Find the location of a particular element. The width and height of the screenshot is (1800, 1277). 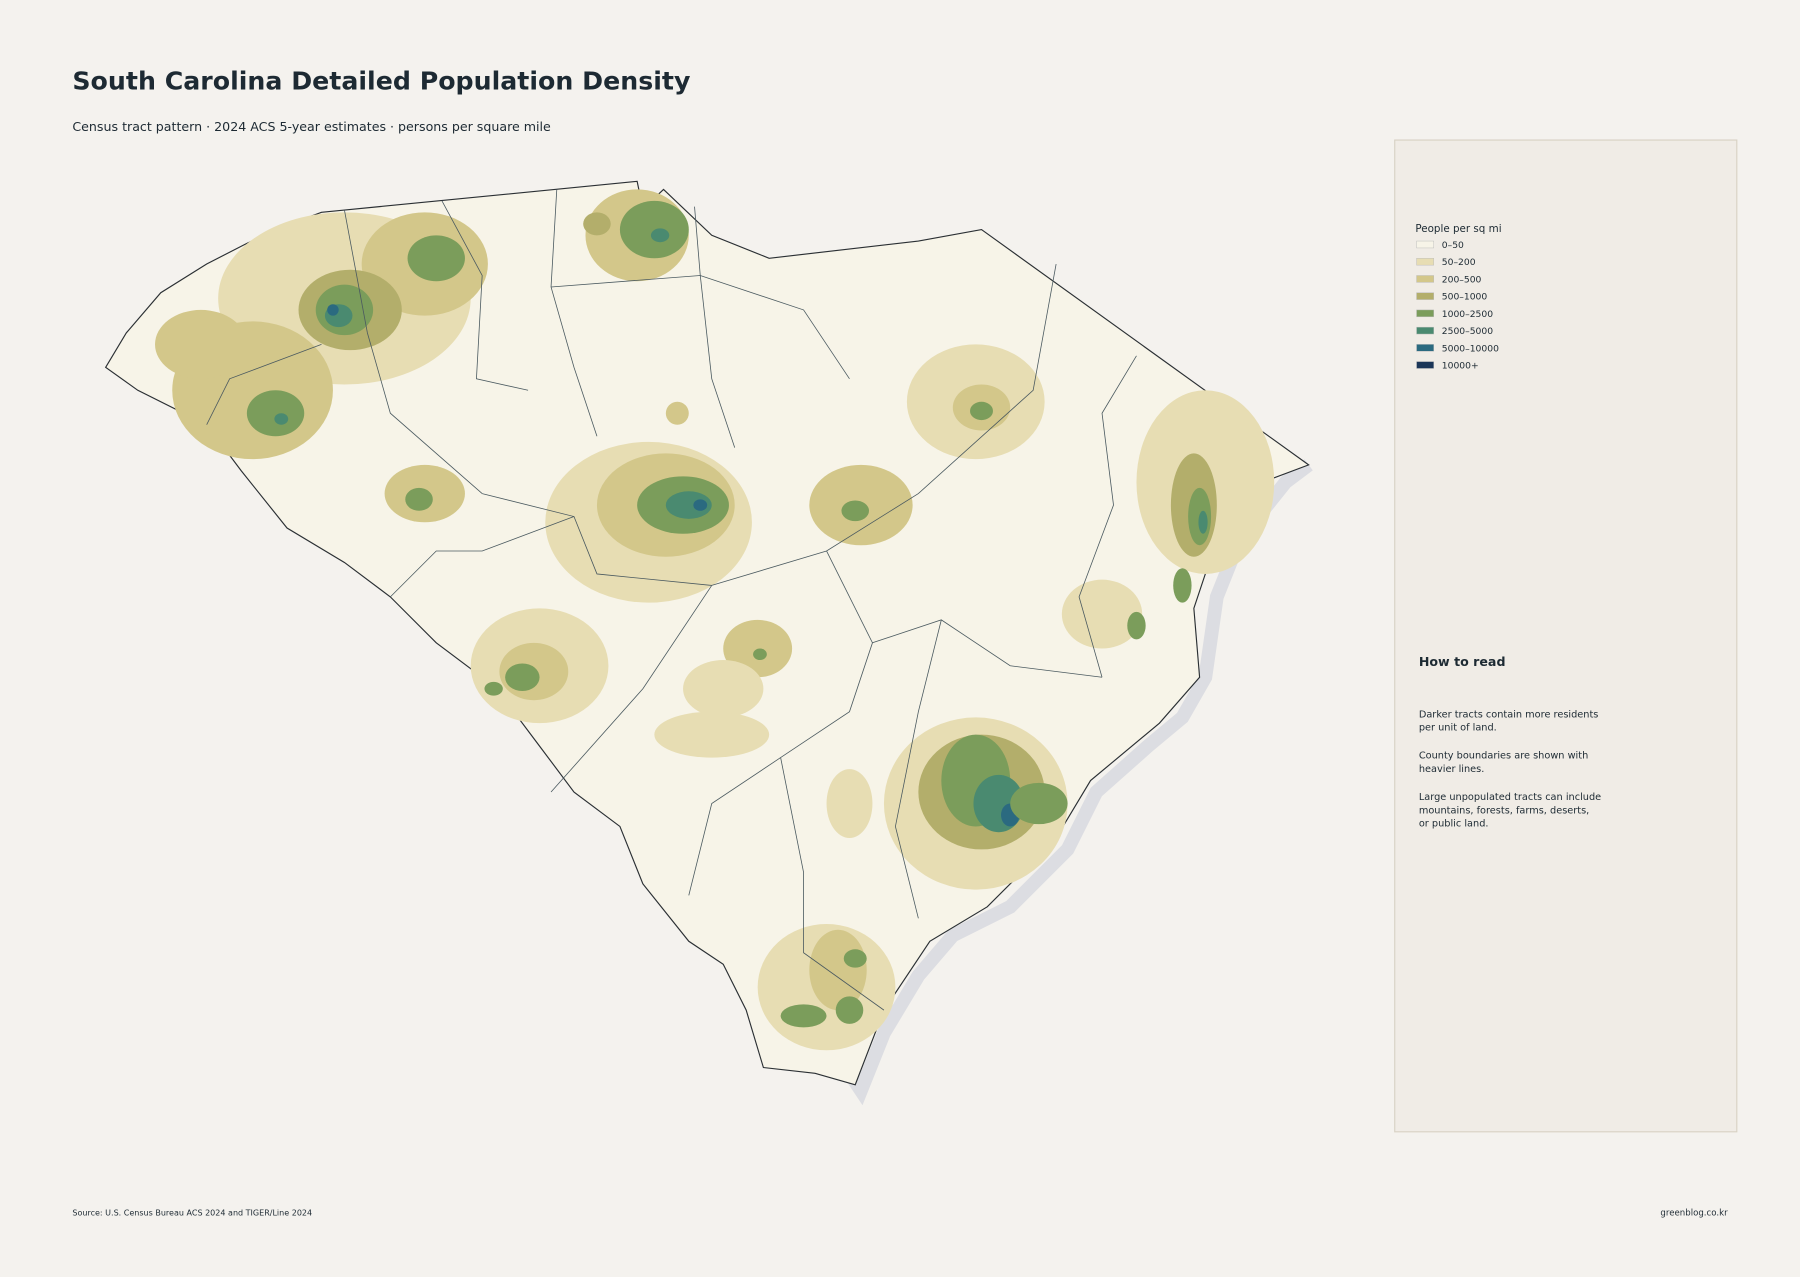

note-line: or public land. is located at coordinates (1454, 823).